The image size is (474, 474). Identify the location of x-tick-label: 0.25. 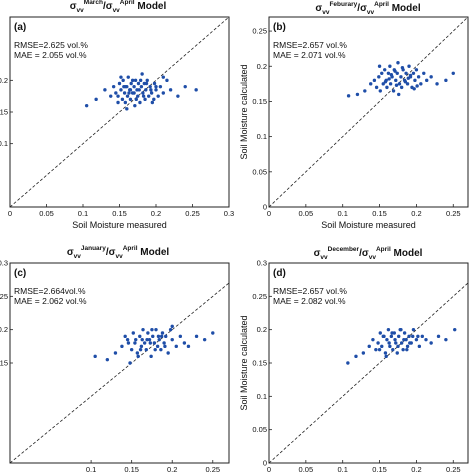
(453, 213).